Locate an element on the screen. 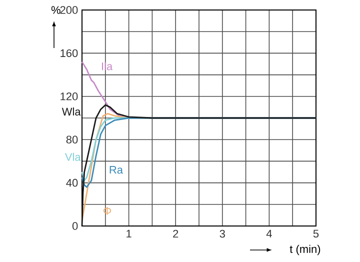 The height and width of the screenshot is (262, 360). series-label: Wla is located at coordinates (71, 111).